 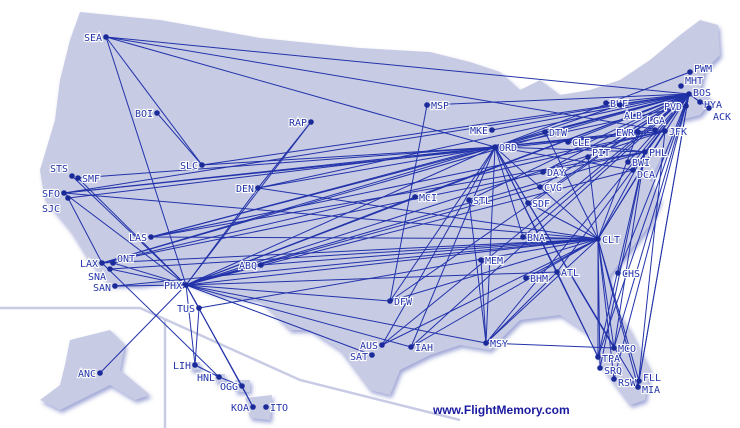 I want to click on airport-bos: BOS, so click(x=699, y=93).